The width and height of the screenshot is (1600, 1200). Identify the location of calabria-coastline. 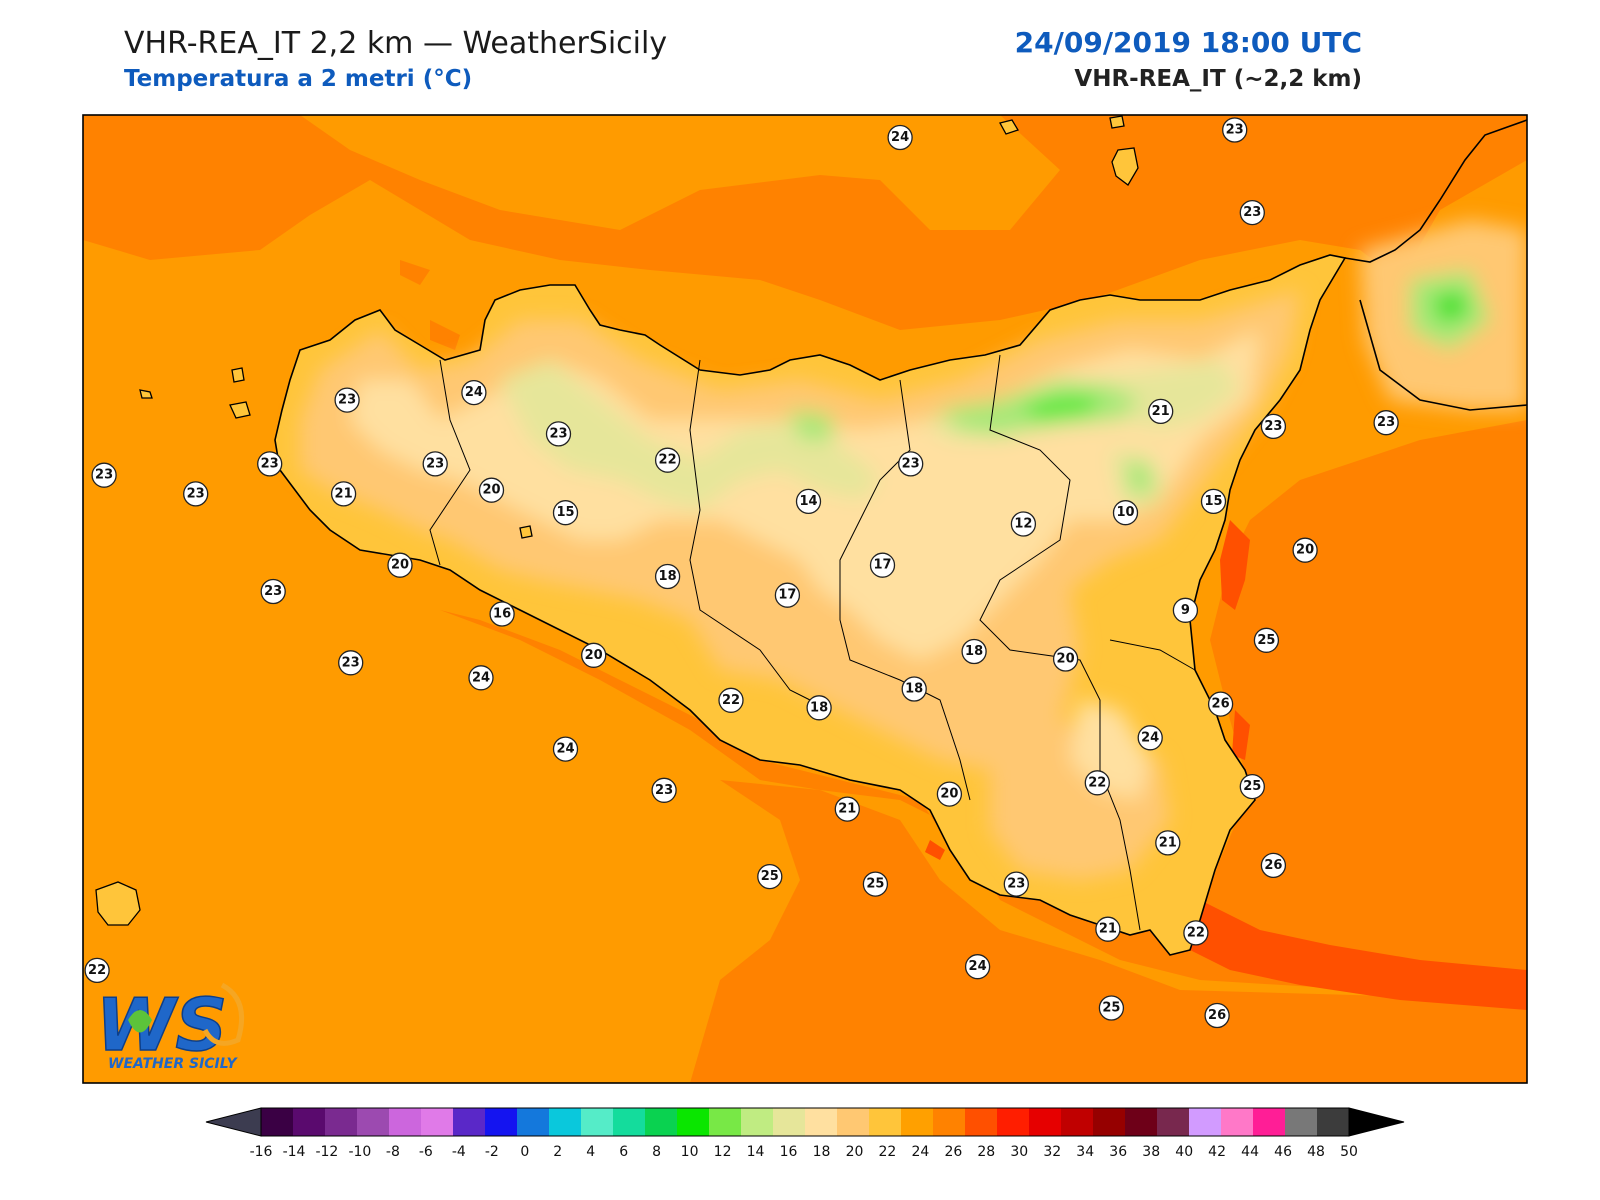
(1435, 265).